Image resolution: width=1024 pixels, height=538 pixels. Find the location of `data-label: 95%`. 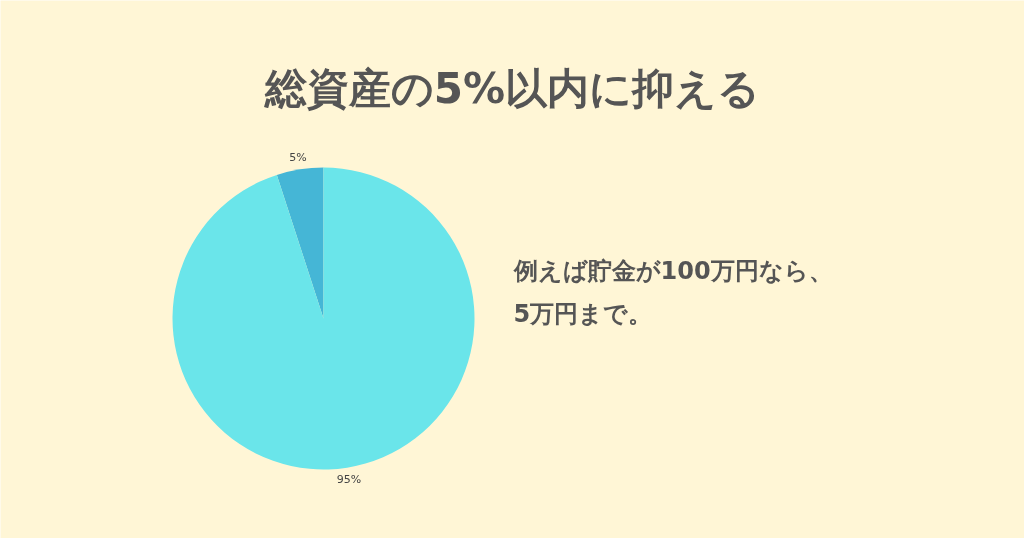

data-label: 95% is located at coordinates (349, 479).